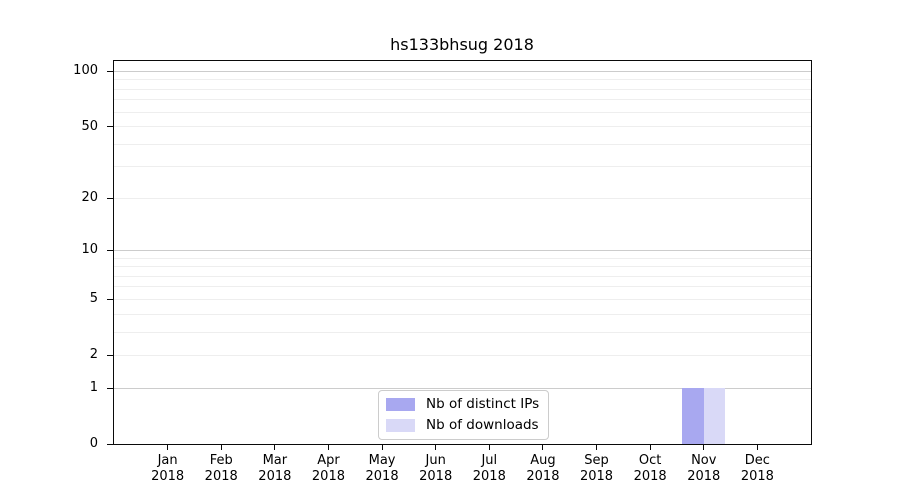  Describe the element at coordinates (650, 468) in the screenshot. I see `x-tick-label-oct: Oct 2018` at that location.